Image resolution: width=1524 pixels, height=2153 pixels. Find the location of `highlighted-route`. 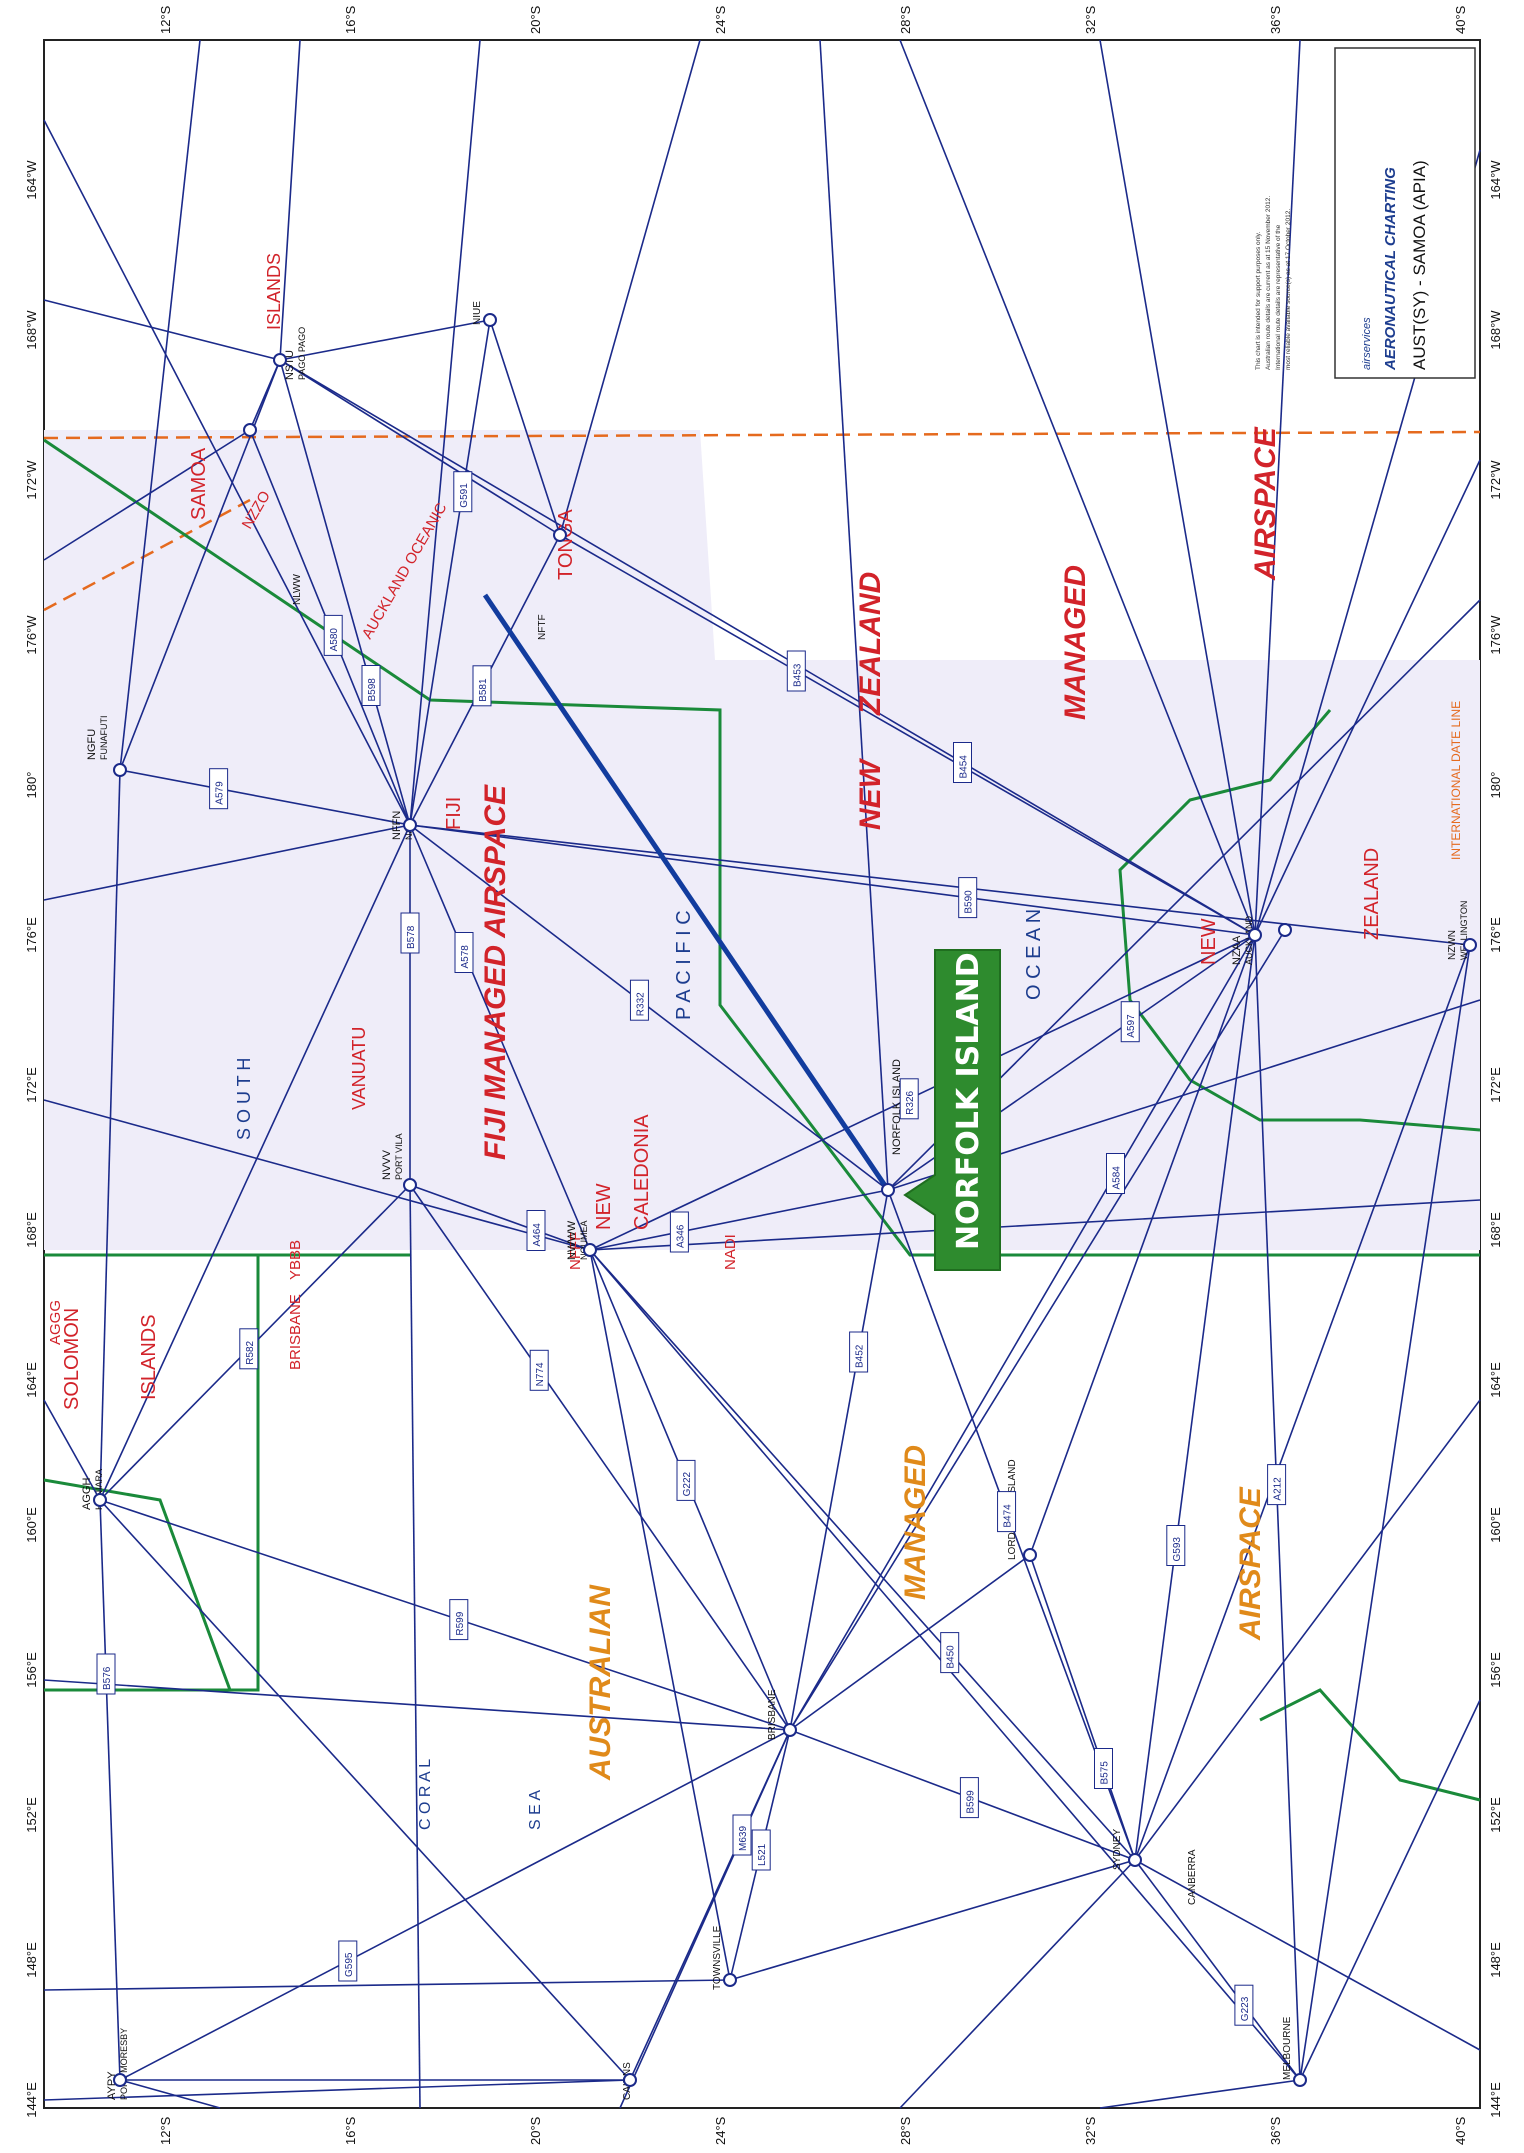

highlighted-route is located at coordinates (686, 892).